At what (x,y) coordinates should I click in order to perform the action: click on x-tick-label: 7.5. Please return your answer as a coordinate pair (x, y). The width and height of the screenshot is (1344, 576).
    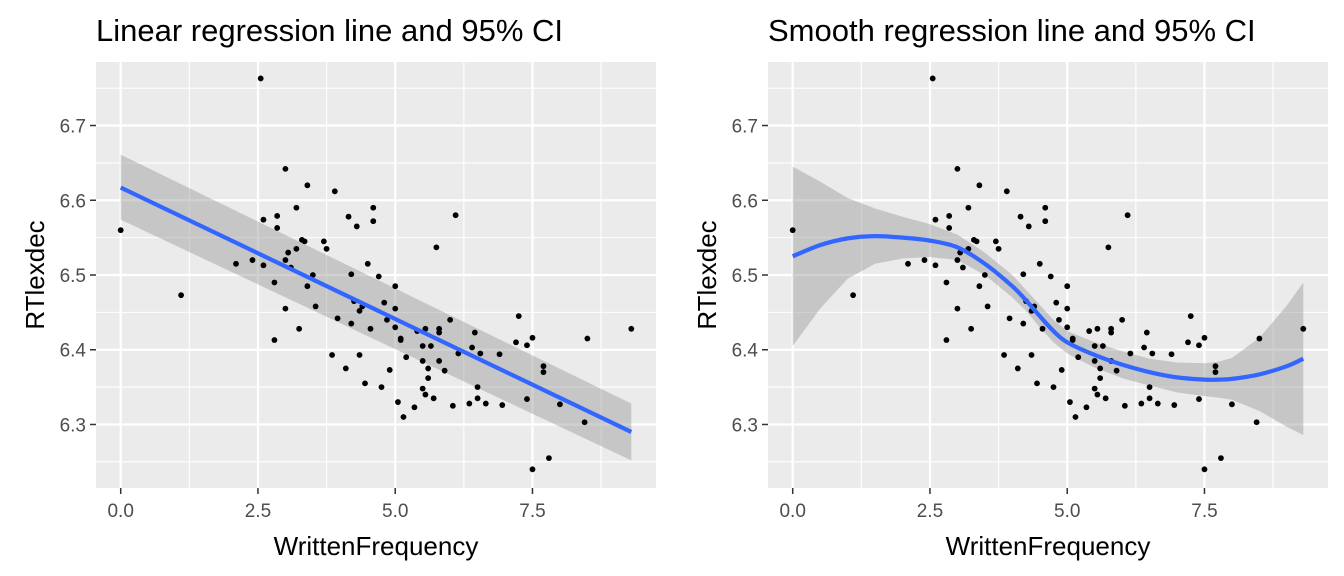
    Looking at the image, I should click on (1204, 511).